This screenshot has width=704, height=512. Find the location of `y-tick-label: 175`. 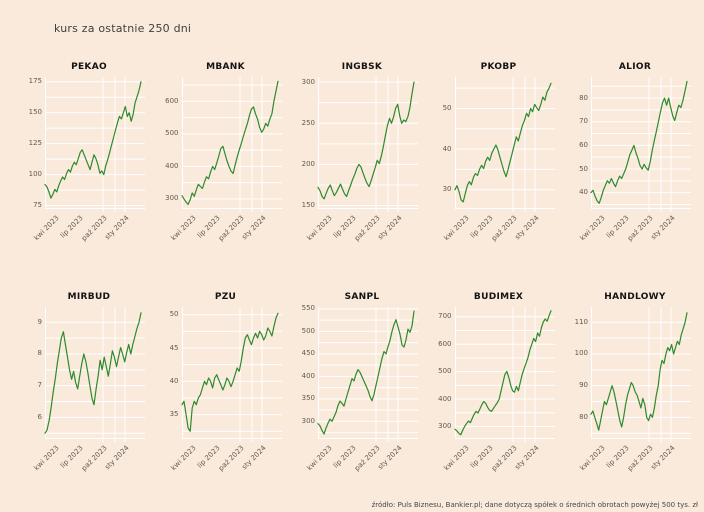

y-tick-label: 175 is located at coordinates (35, 81).